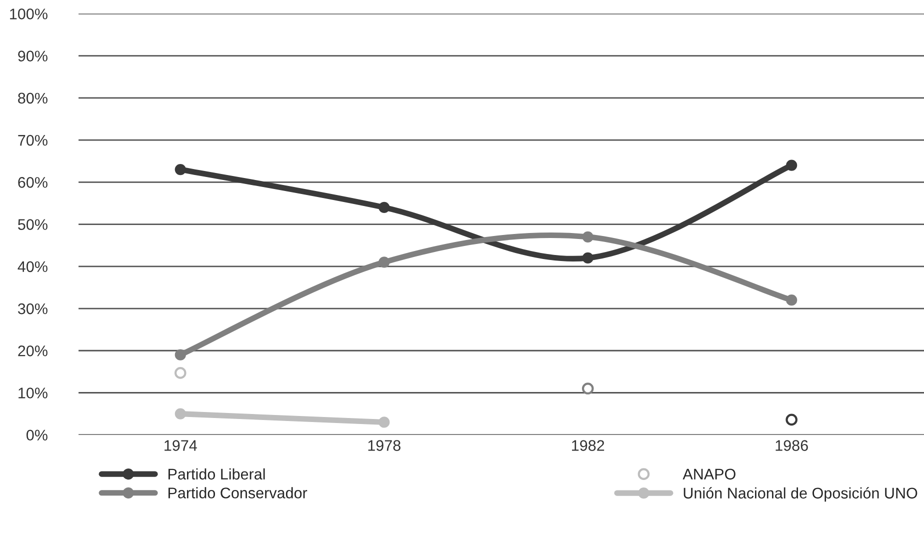  I want to click on y-tick-label: 30%, so click(33, 308).